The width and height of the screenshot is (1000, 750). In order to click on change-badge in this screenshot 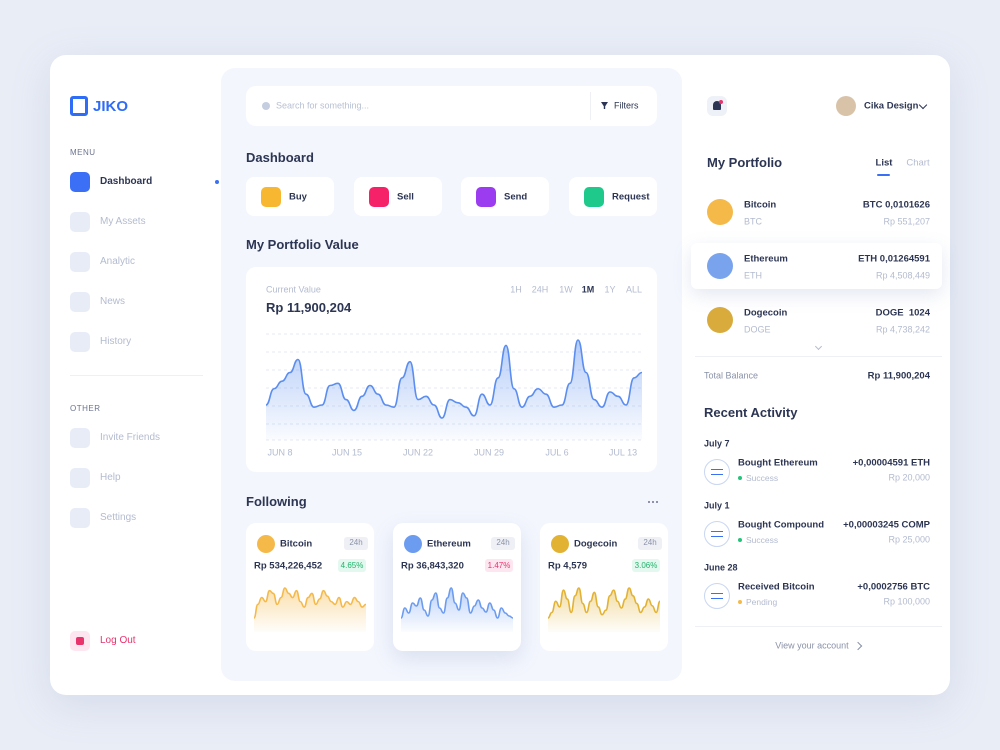, I will do `click(646, 565)`.